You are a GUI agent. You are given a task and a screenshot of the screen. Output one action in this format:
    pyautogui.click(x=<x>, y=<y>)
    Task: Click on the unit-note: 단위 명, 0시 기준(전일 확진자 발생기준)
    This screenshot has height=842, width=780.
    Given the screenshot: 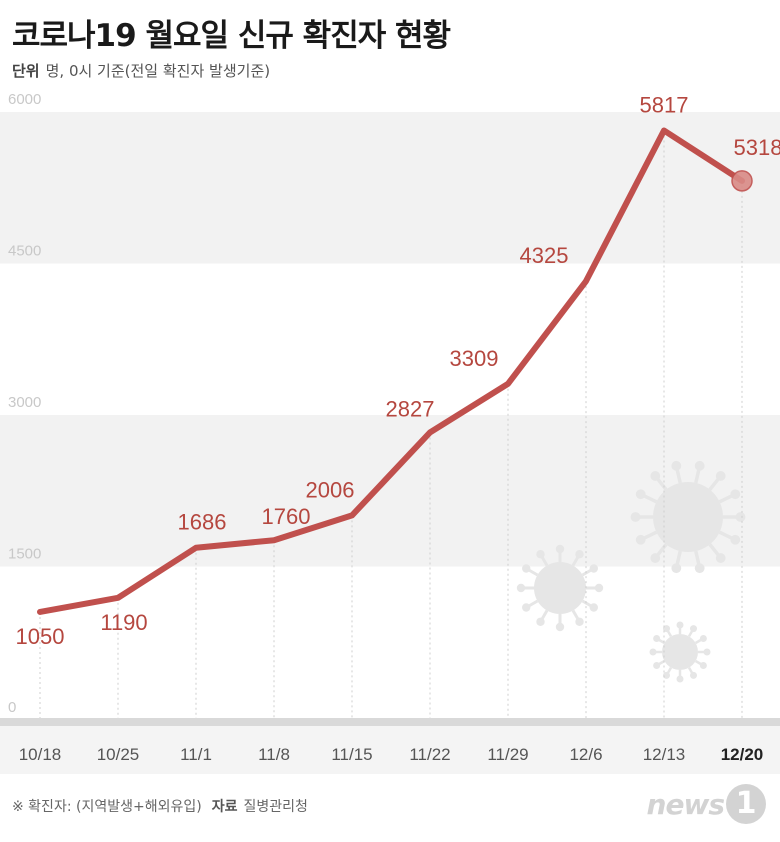 What is the action you would take?
    pyautogui.click(x=141, y=70)
    